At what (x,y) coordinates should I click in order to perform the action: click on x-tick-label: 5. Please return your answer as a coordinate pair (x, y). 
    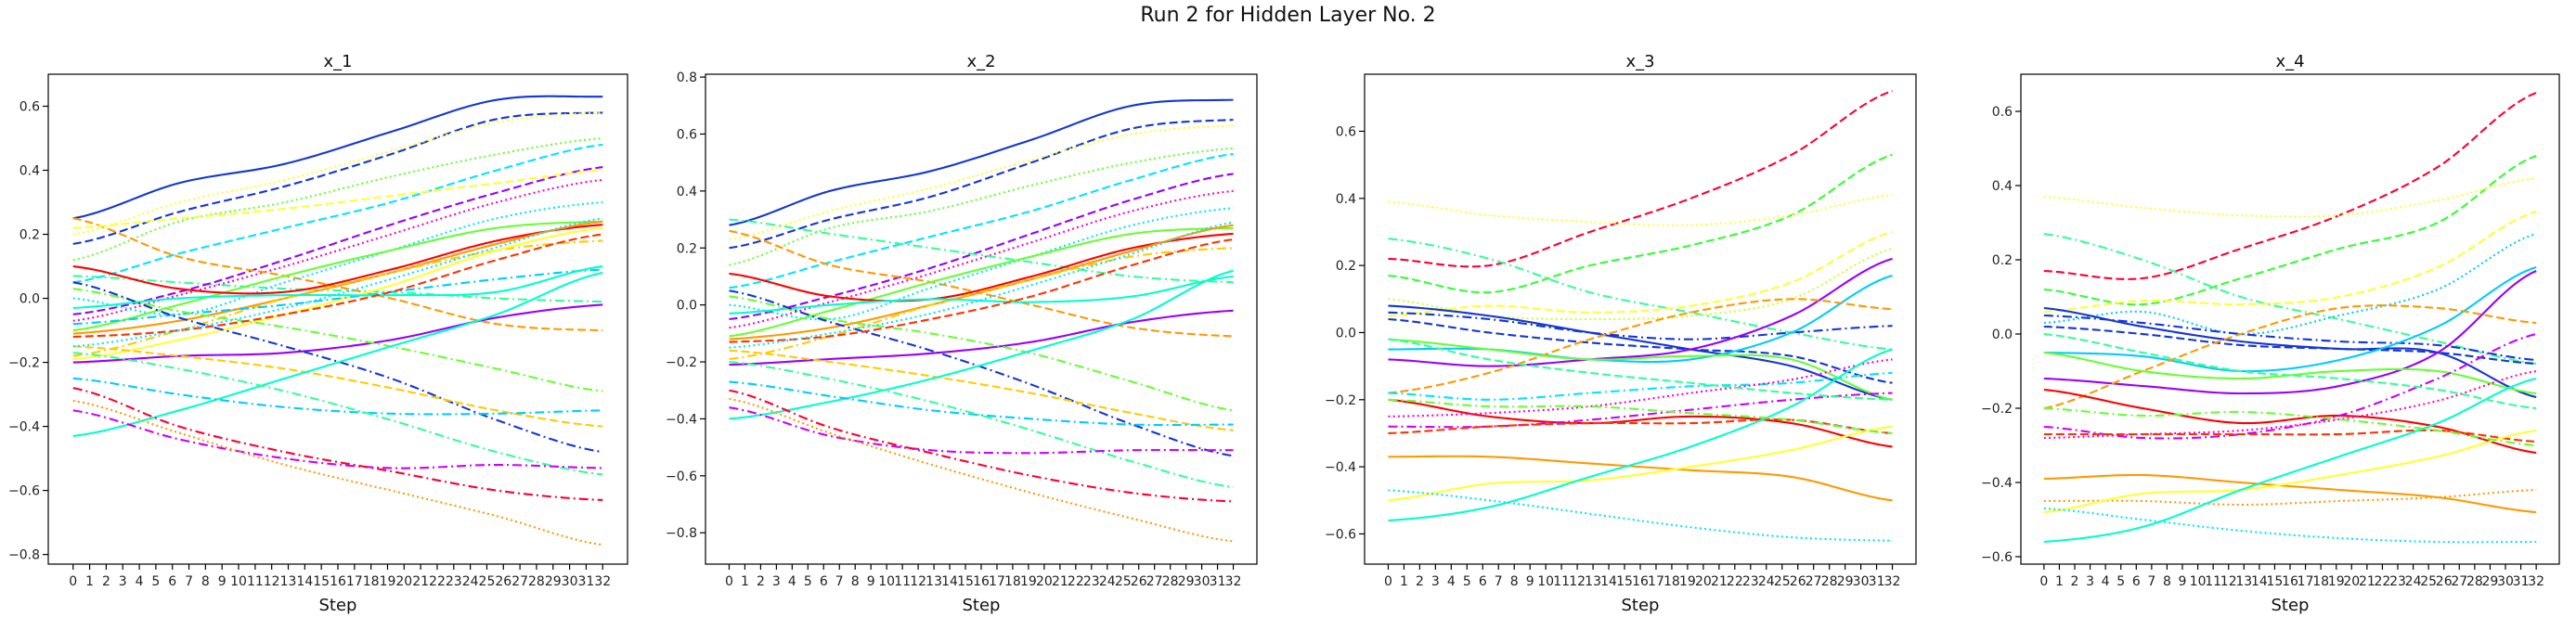
    Looking at the image, I should click on (1467, 581).